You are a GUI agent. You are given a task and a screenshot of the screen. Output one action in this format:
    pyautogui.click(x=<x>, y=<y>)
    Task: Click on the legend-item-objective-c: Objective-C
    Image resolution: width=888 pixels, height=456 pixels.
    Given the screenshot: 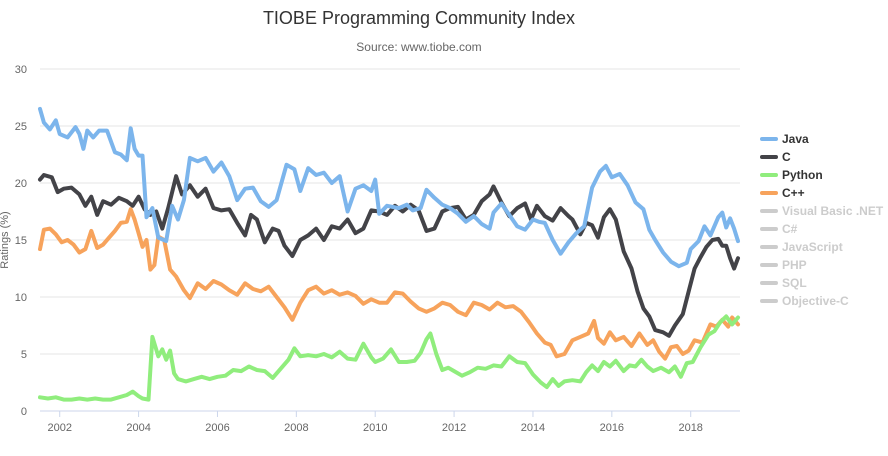 What is the action you would take?
    pyautogui.click(x=804, y=301)
    